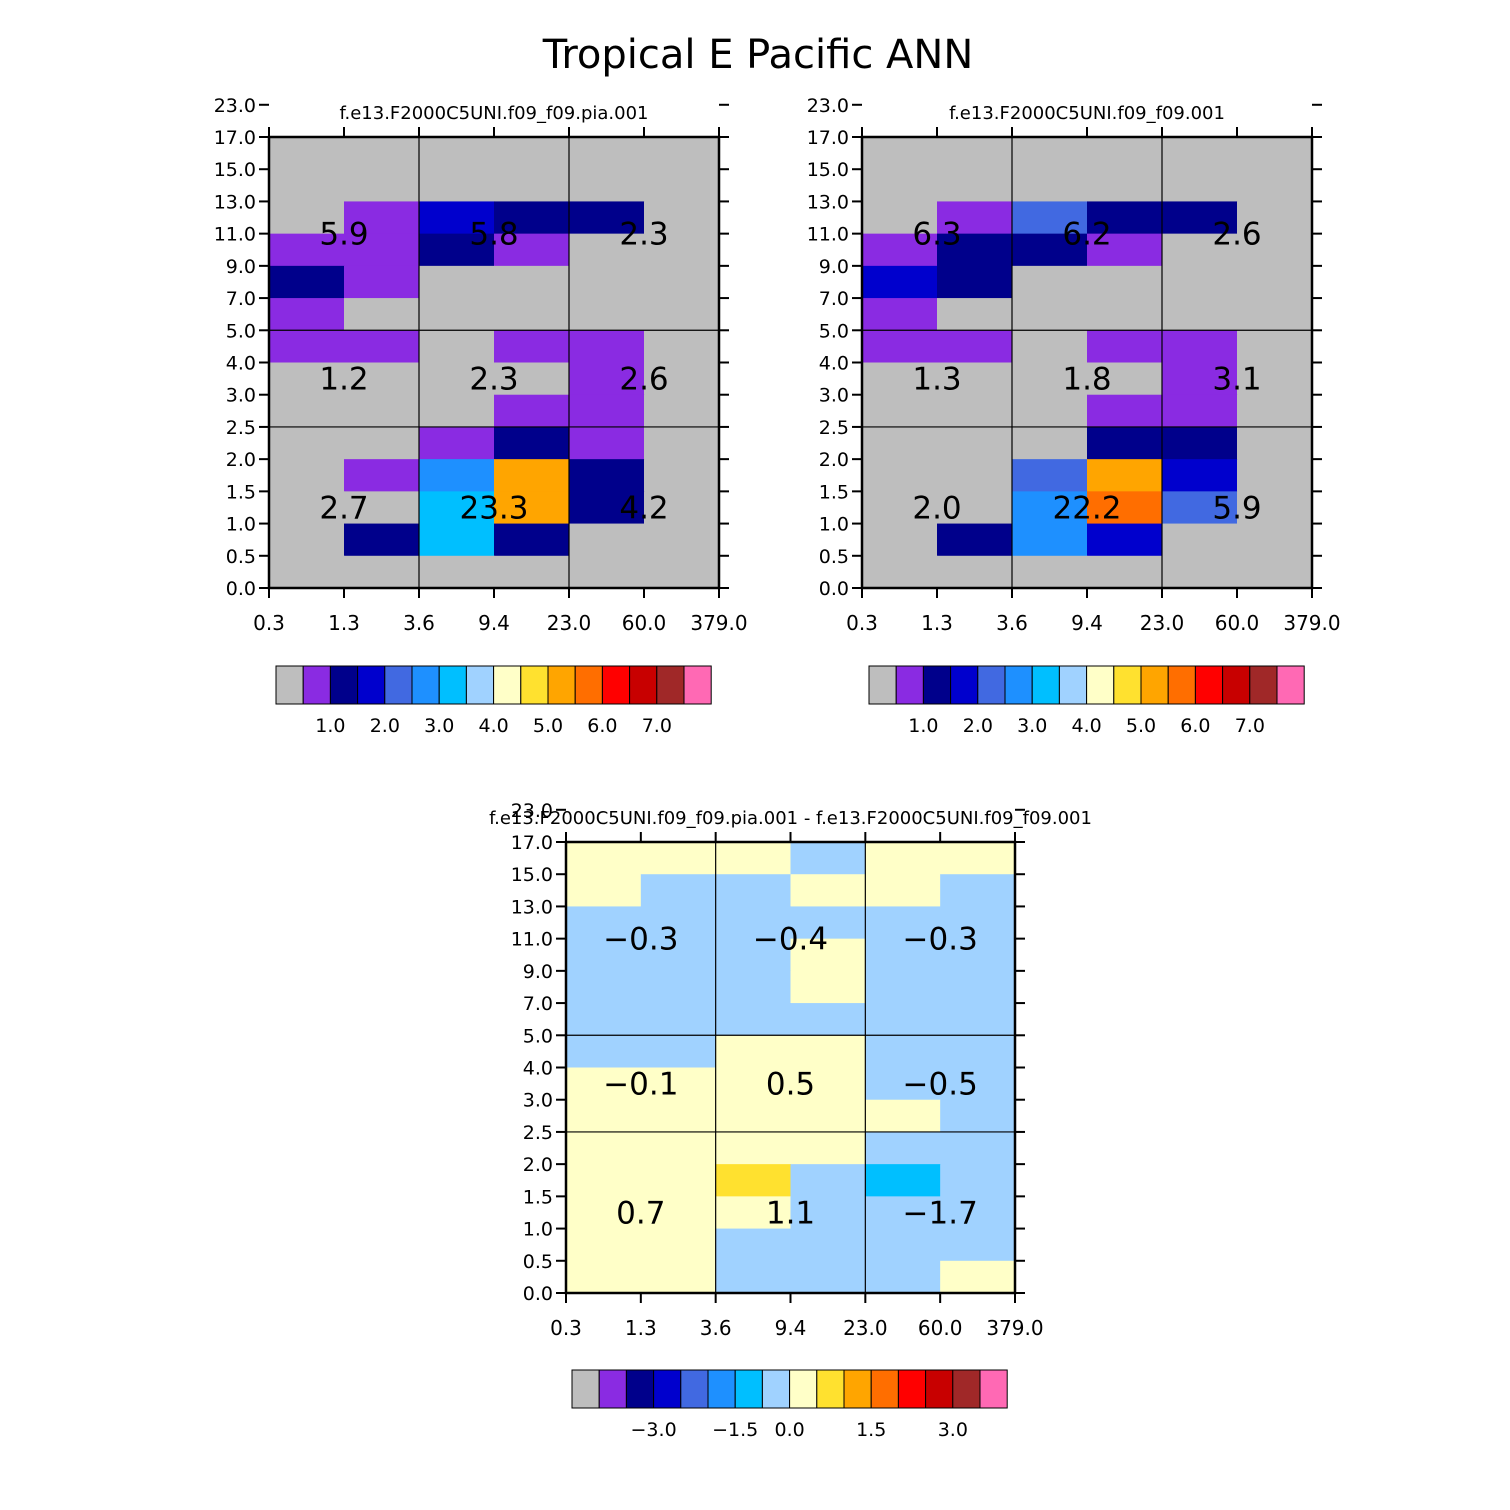  What do you see at coordinates (493, 235) in the screenshot?
I see `block-value: 5.8` at bounding box center [493, 235].